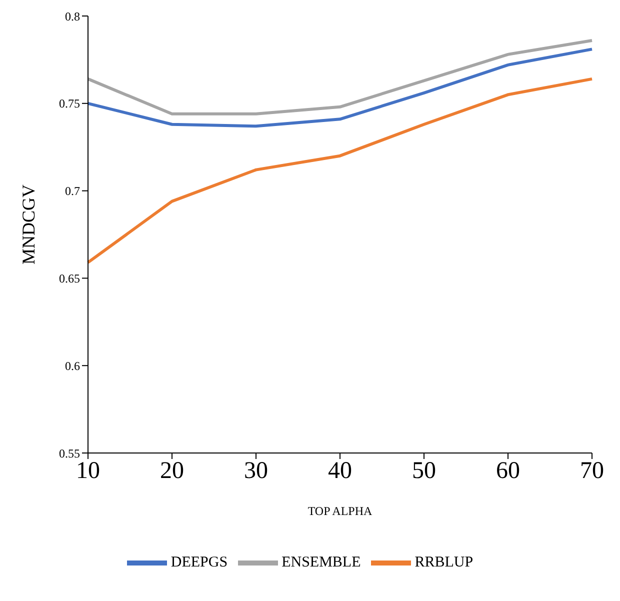  Describe the element at coordinates (592, 471) in the screenshot. I see `x-tick-label: 70` at that location.